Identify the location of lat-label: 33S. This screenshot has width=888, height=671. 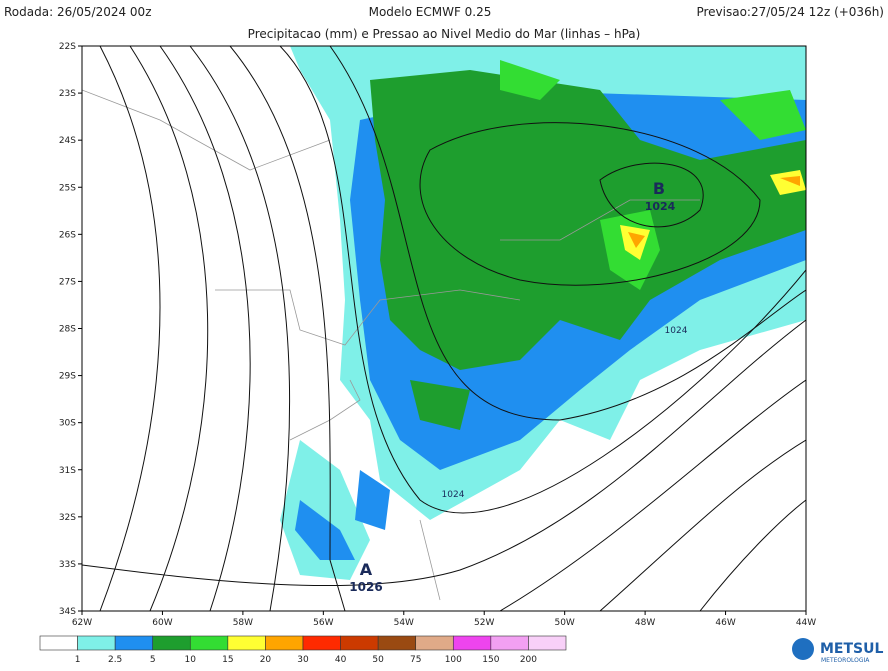
(67, 565).